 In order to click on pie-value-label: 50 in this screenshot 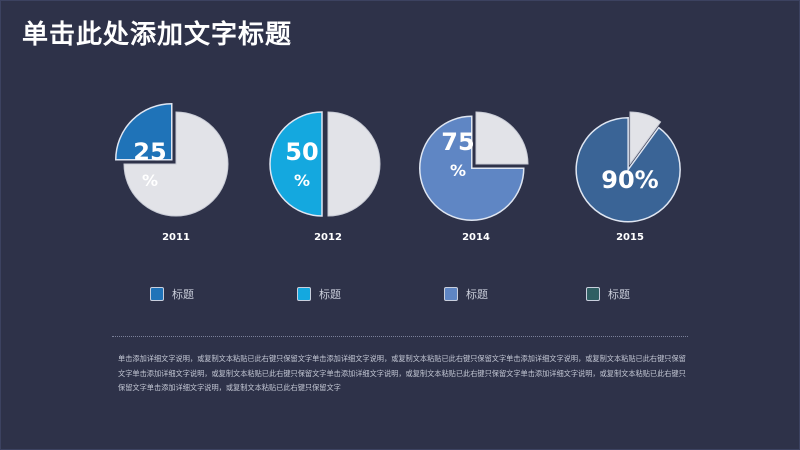, I will do `click(301, 152)`.